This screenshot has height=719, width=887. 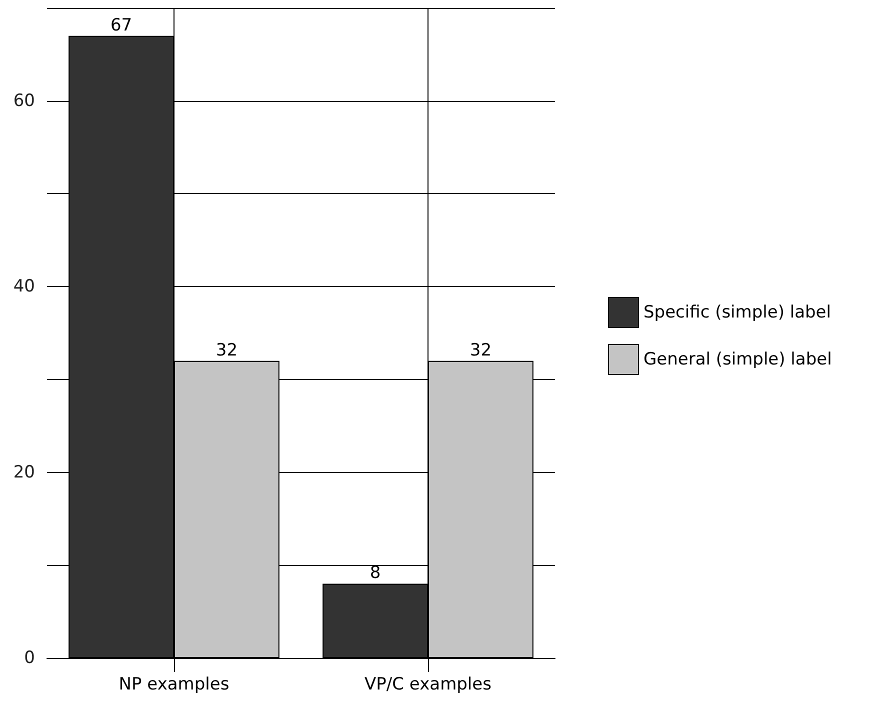 I want to click on y-tick-label: 60, so click(x=24, y=100).